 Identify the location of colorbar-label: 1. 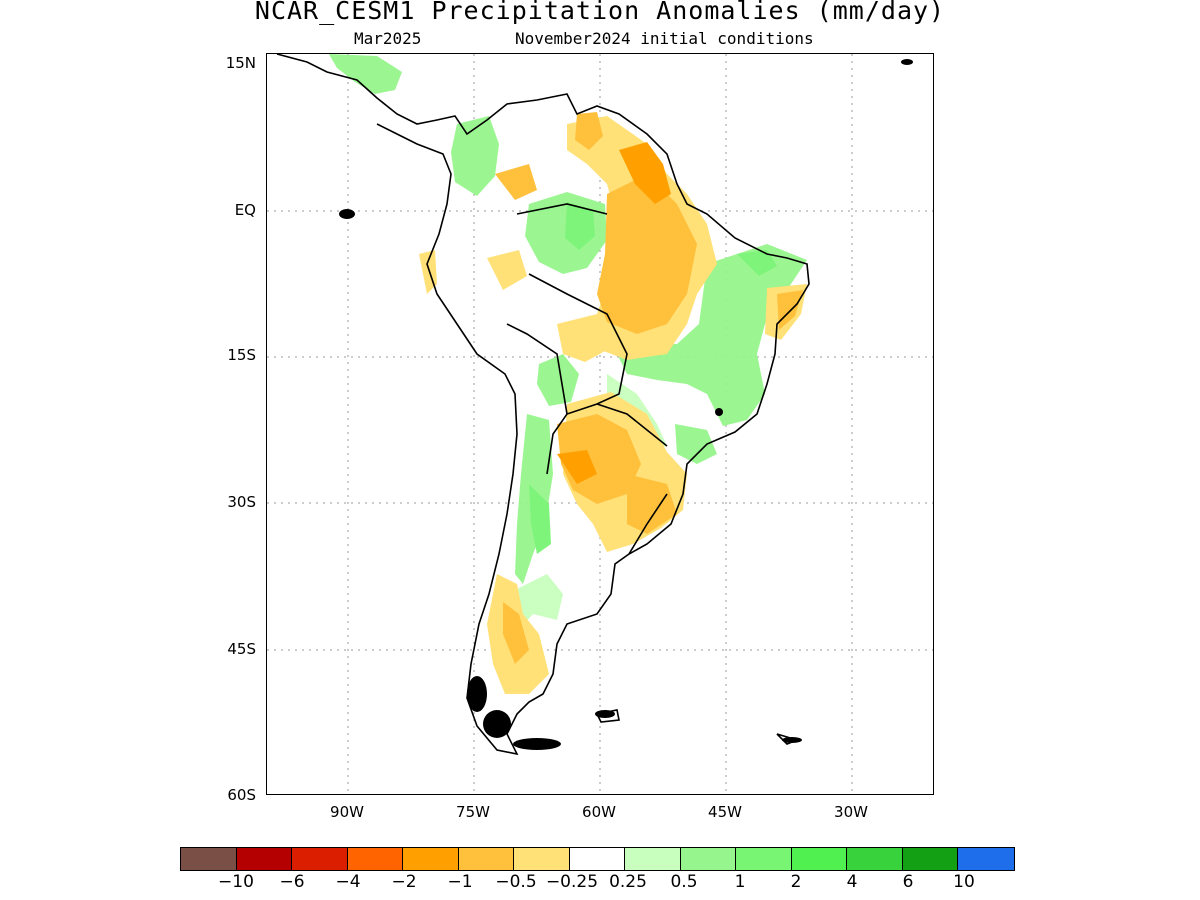
(740, 882).